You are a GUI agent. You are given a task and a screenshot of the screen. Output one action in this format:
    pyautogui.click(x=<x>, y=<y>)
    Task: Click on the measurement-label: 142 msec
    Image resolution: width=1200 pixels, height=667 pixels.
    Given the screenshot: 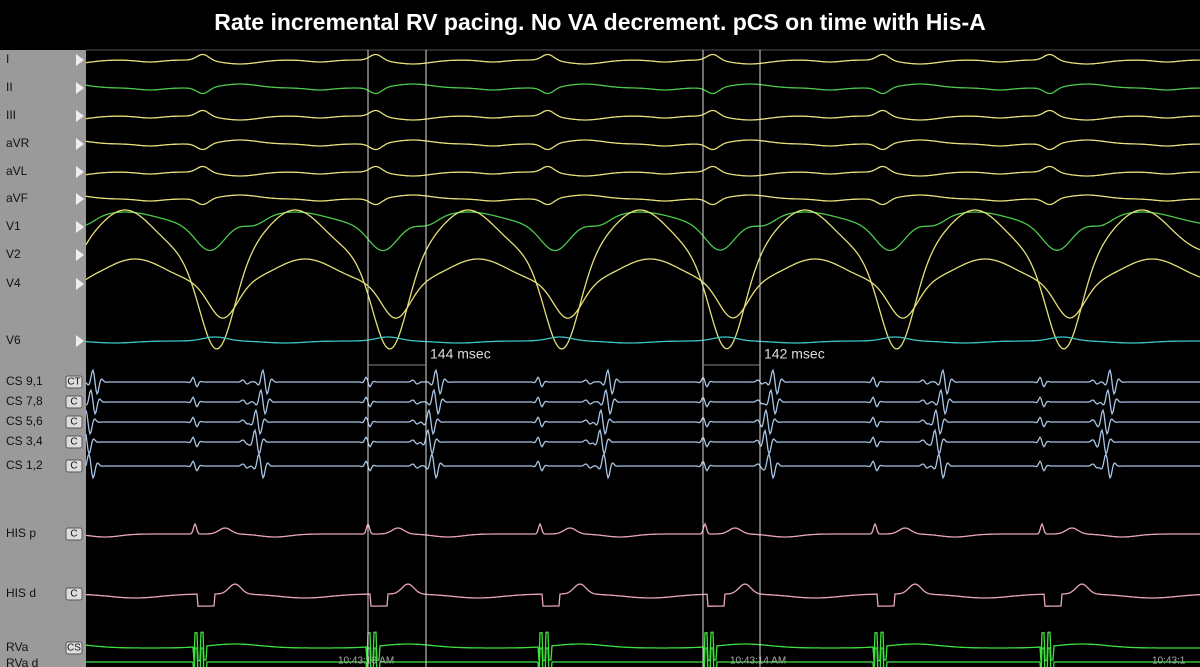 What is the action you would take?
    pyautogui.click(x=794, y=354)
    